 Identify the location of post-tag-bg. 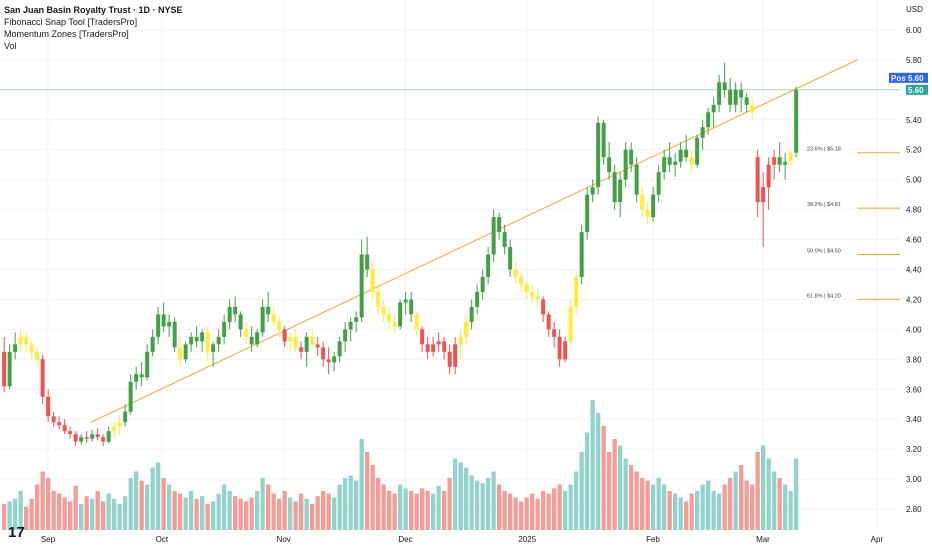
(917, 77).